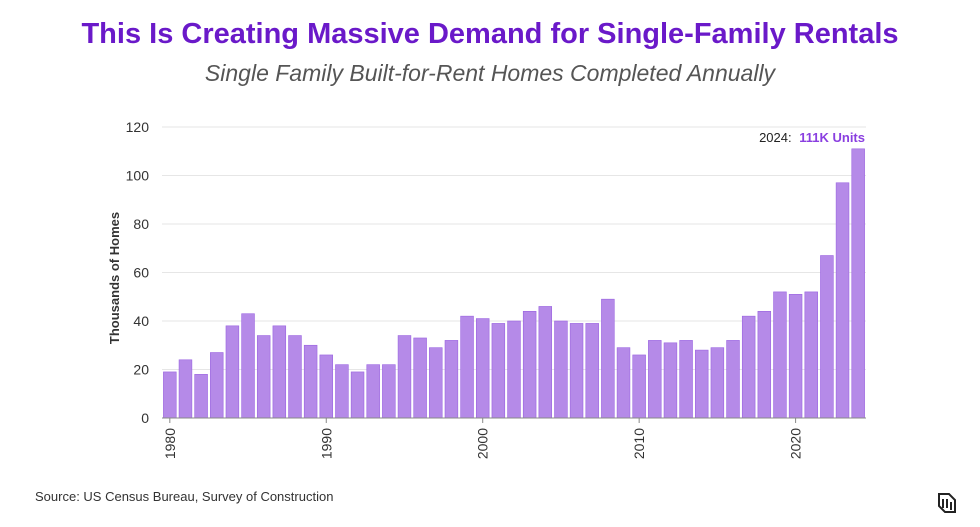 Image resolution: width=980 pixels, height=527 pixels. Describe the element at coordinates (498, 371) in the screenshot. I see `bar-2001` at that location.